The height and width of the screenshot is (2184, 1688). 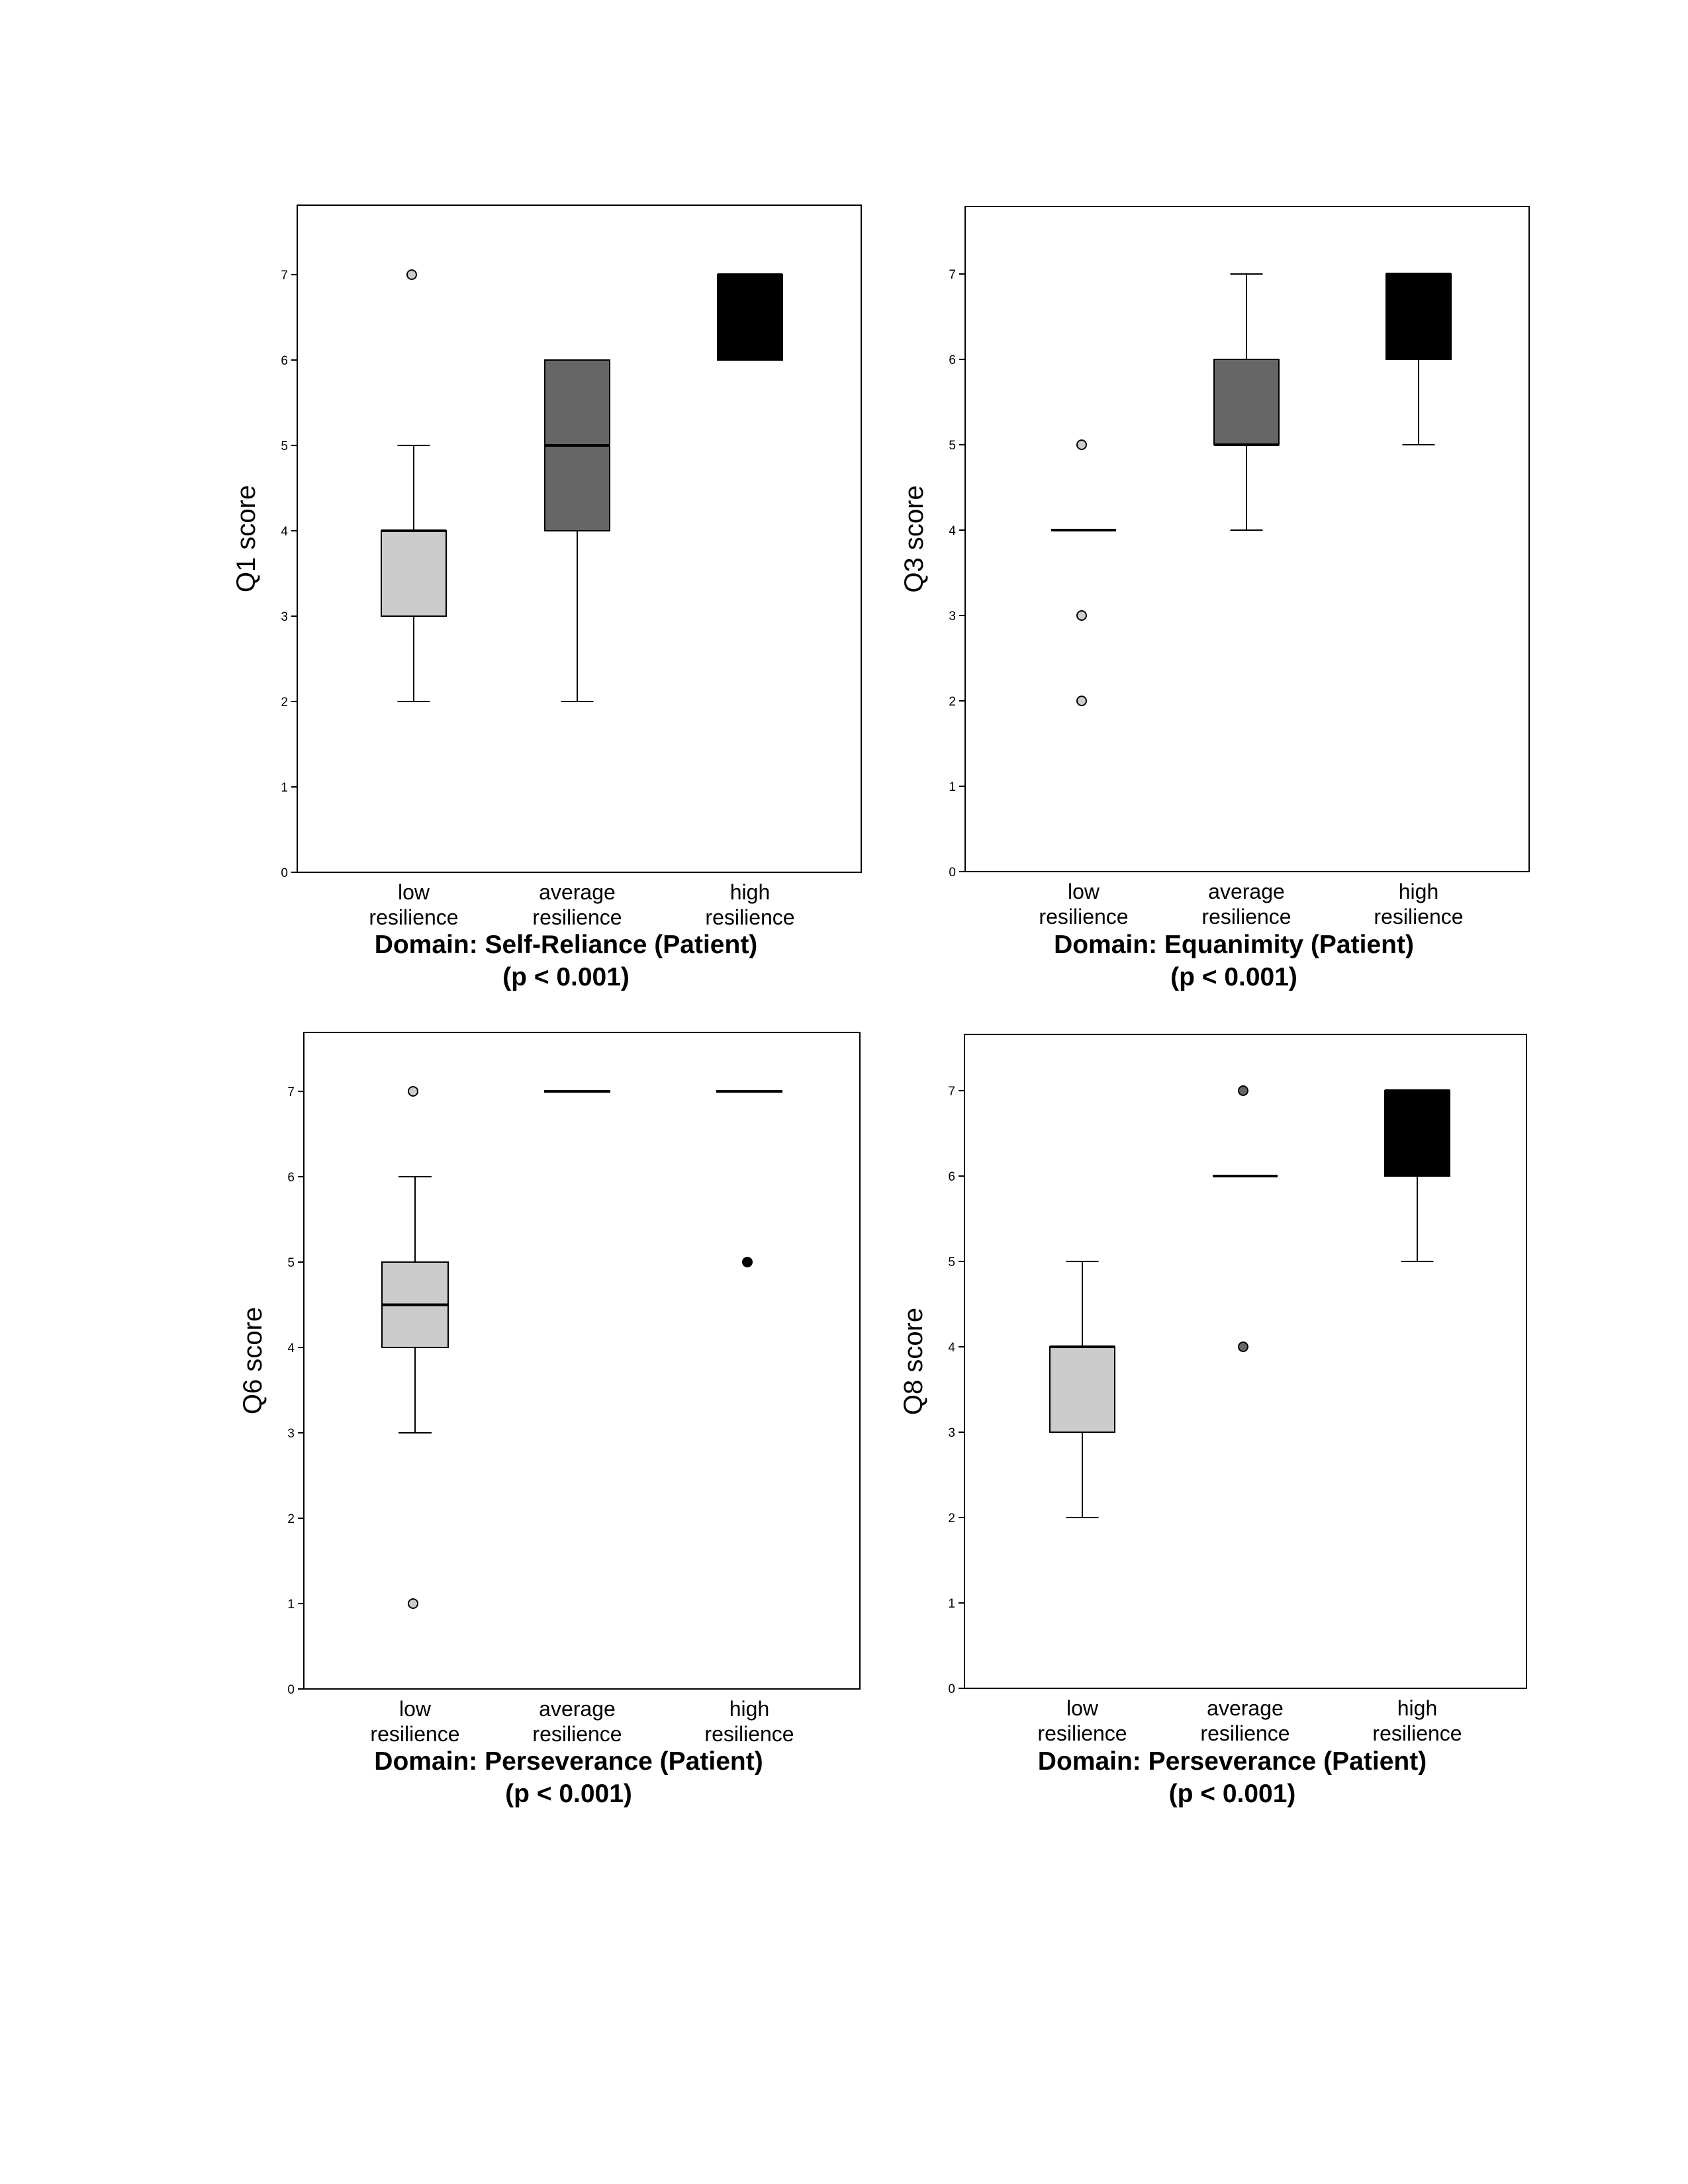 What do you see at coordinates (1234, 945) in the screenshot?
I see `chart-title-line: Domain: Equanimity (Patient)` at bounding box center [1234, 945].